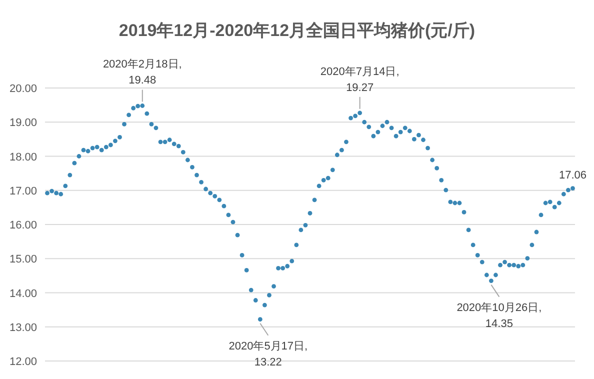  Describe the element at coordinates (23, 89) in the screenshot. I see `y-tick-label: 20.00` at that location.